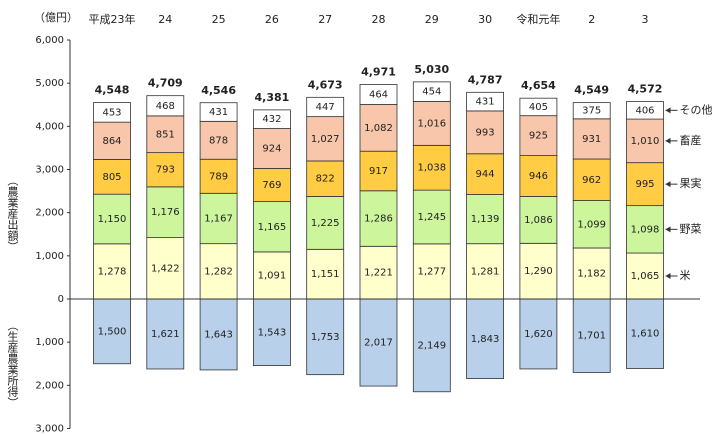  I want to click on segment-label: 1,098, so click(645, 229).